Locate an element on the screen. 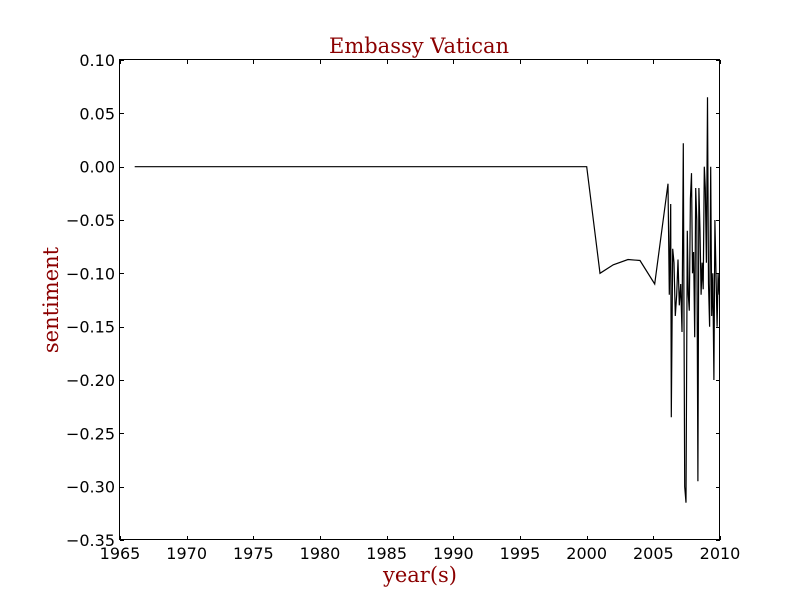 This screenshot has width=800, height=600. x-tick-label: 1980 is located at coordinates (320, 553).